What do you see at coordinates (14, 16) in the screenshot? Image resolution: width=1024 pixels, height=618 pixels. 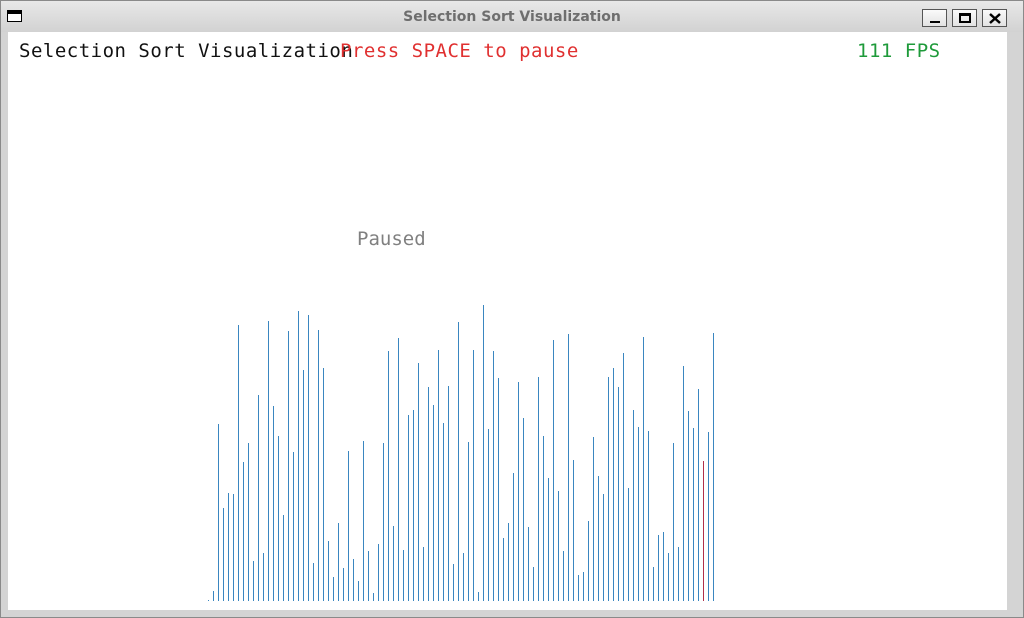 I see `window-menu-icon` at bounding box center [14, 16].